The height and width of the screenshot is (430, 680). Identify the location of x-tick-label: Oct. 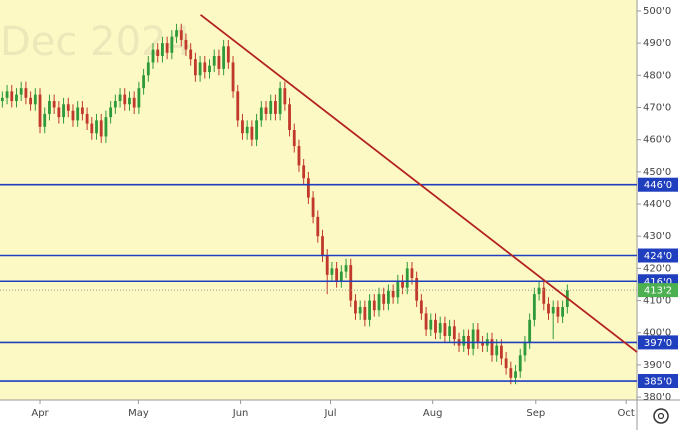
(626, 413).